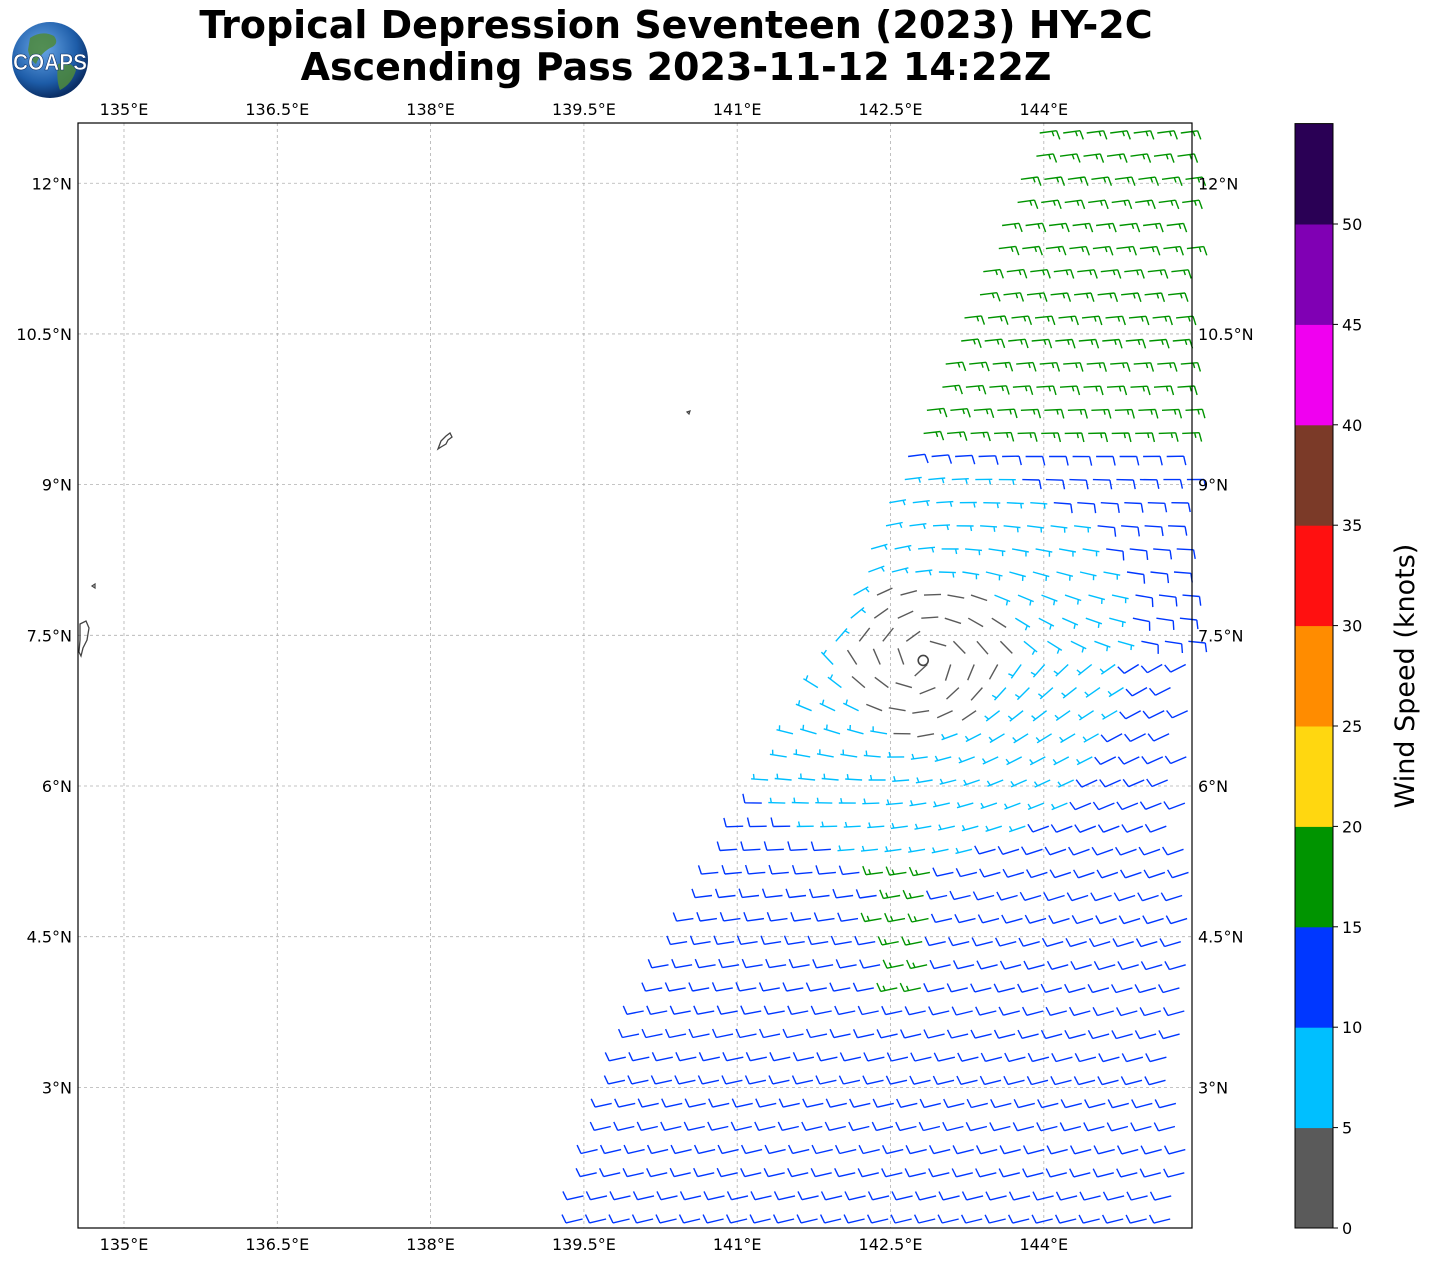 The width and height of the screenshot is (1432, 1264). Describe the element at coordinates (1218, 183) in the screenshot. I see `right-lat-tick-label: 12°N` at that location.